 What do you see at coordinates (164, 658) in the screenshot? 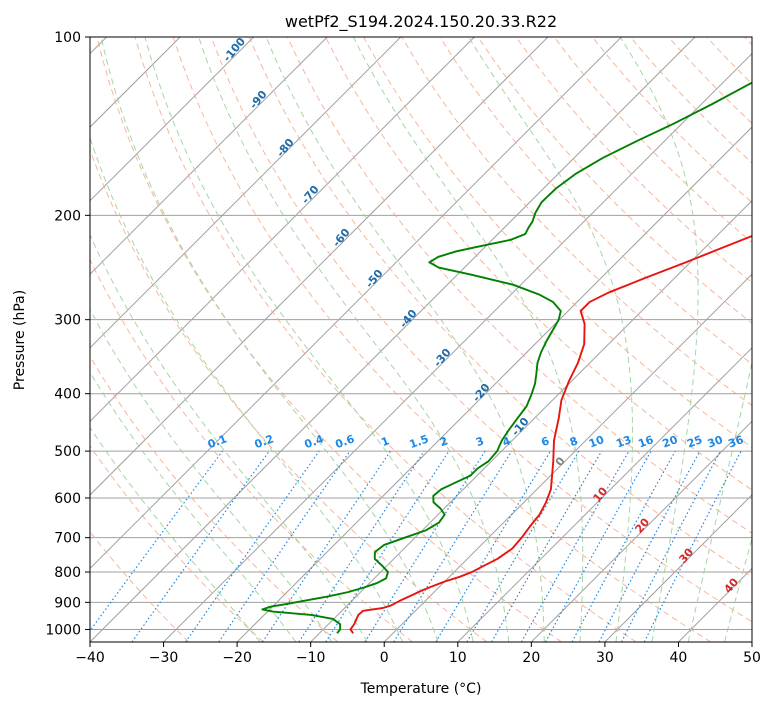
I see `x-tick-label: −30` at bounding box center [164, 658].